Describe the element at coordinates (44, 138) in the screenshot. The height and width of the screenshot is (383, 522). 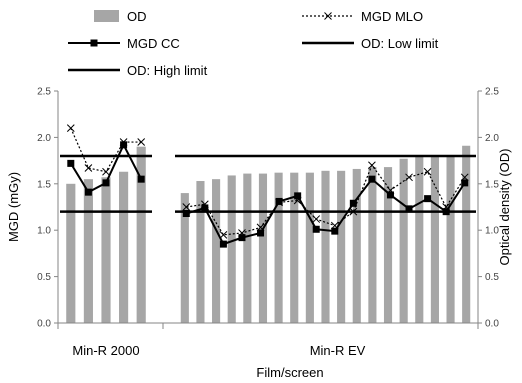
I see `y-tick-label-left: 2.0` at that location.